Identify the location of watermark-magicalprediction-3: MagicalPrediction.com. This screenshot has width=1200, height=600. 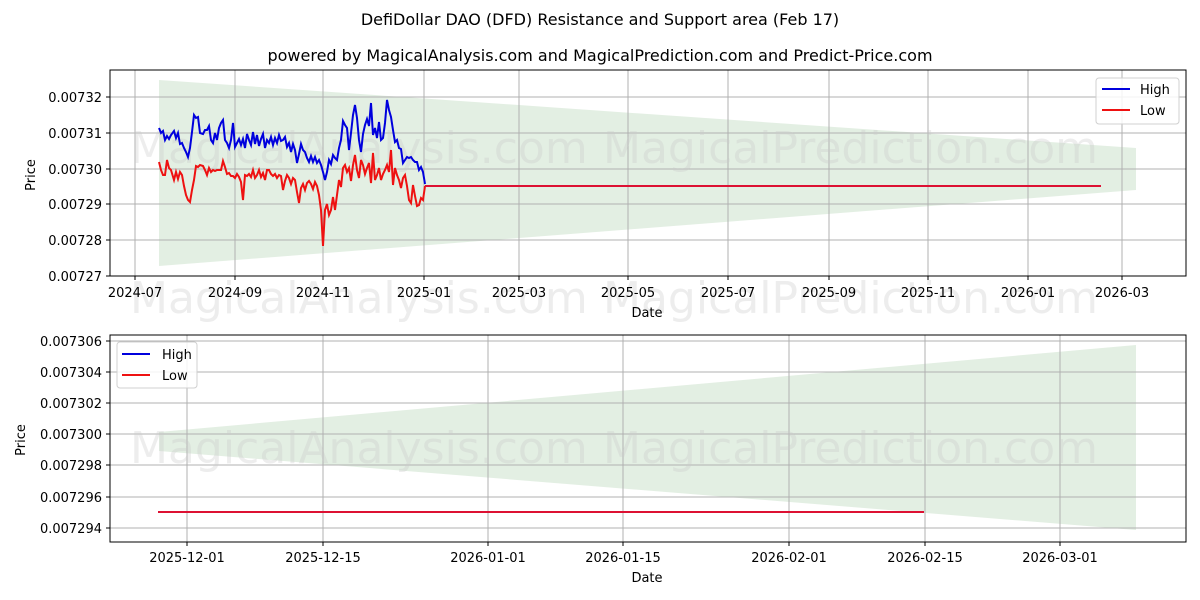
(850, 448).